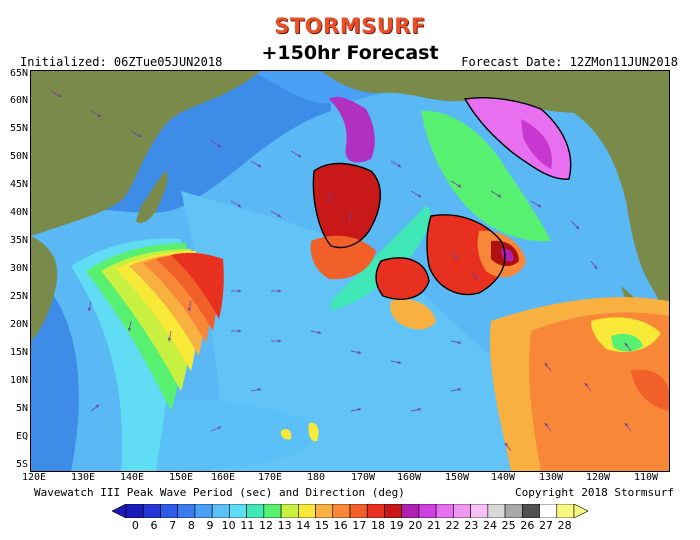  Describe the element at coordinates (527, 525) in the screenshot. I see `colorbar-tick-label: 26` at that location.